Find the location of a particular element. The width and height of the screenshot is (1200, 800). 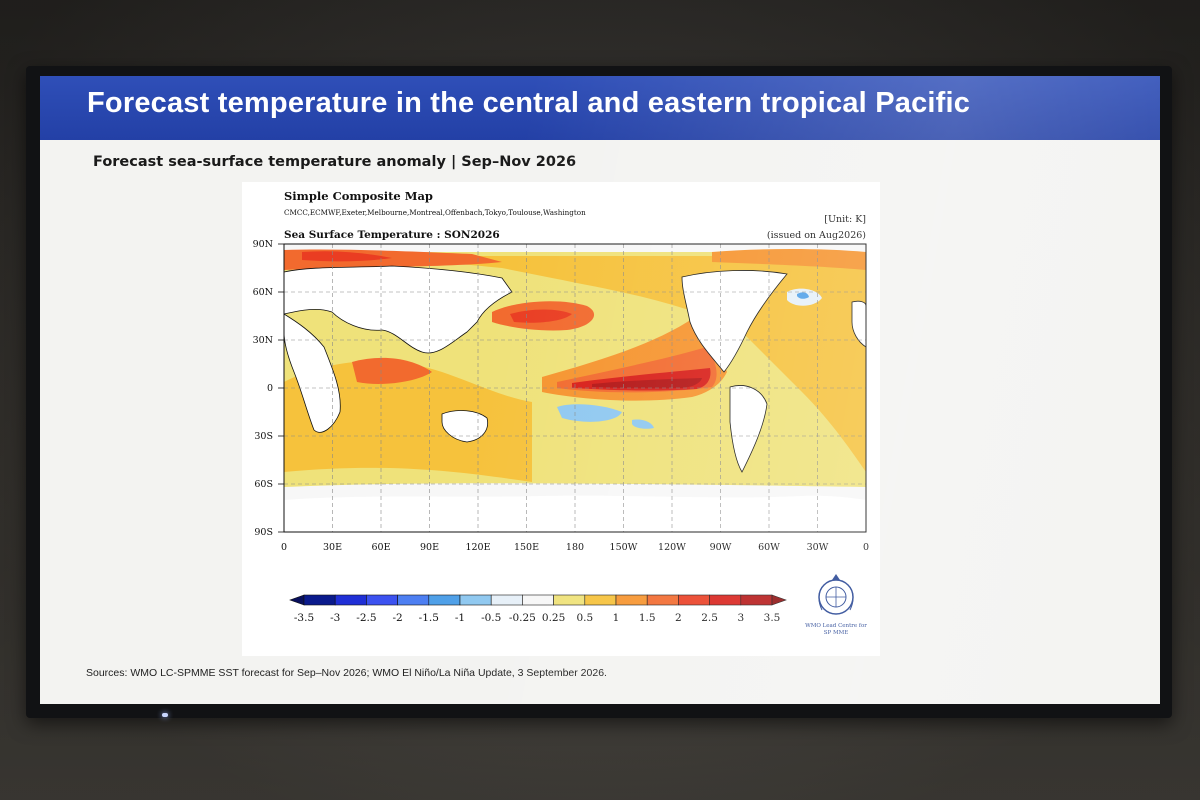

lon-tick: 180 is located at coordinates (575, 547).